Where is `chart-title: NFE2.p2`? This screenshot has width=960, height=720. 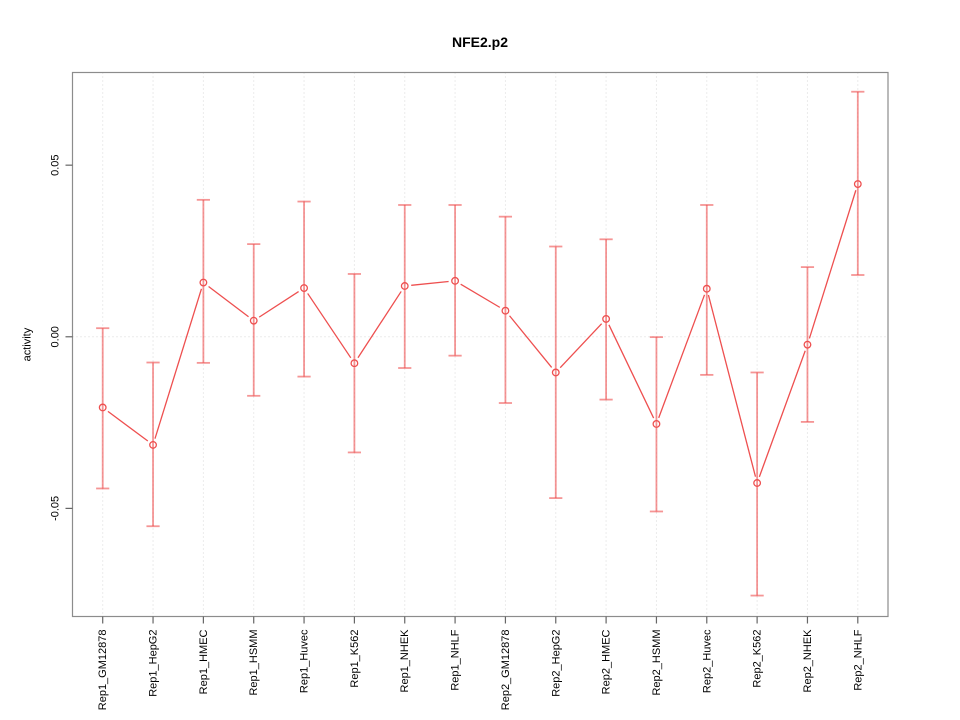
chart-title: NFE2.p2 is located at coordinates (480, 42).